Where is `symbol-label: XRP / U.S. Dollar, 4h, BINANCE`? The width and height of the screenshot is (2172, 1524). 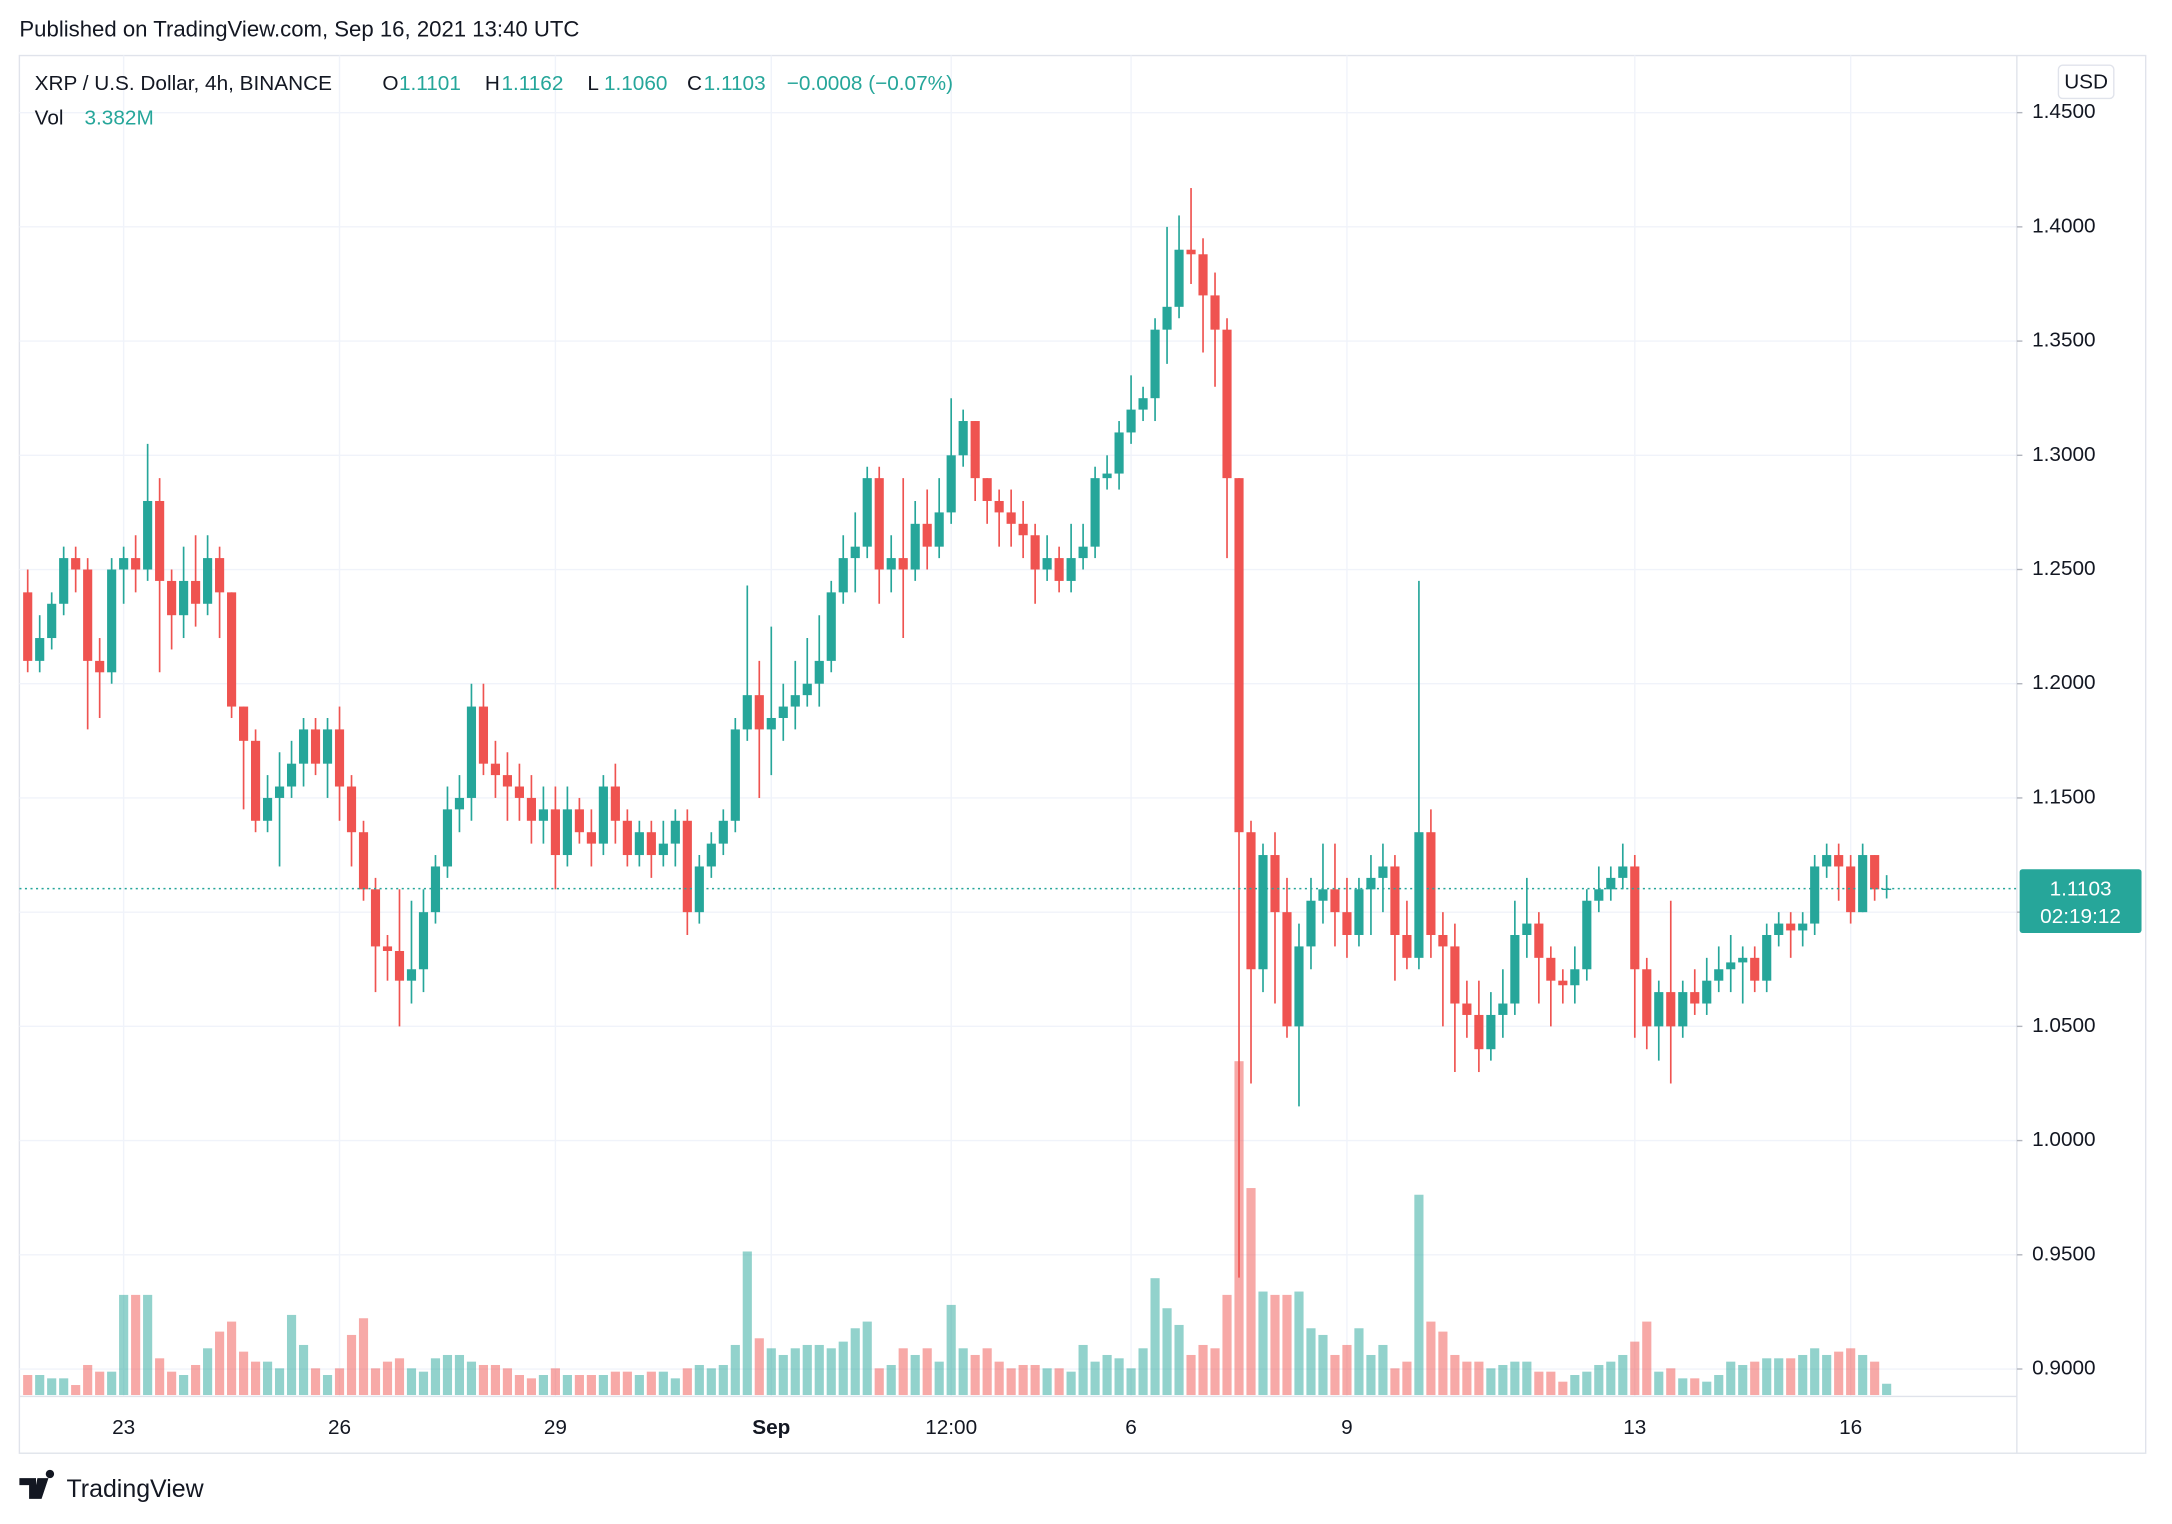 symbol-label: XRP / U.S. Dollar, 4h, BINANCE is located at coordinates (183, 83).